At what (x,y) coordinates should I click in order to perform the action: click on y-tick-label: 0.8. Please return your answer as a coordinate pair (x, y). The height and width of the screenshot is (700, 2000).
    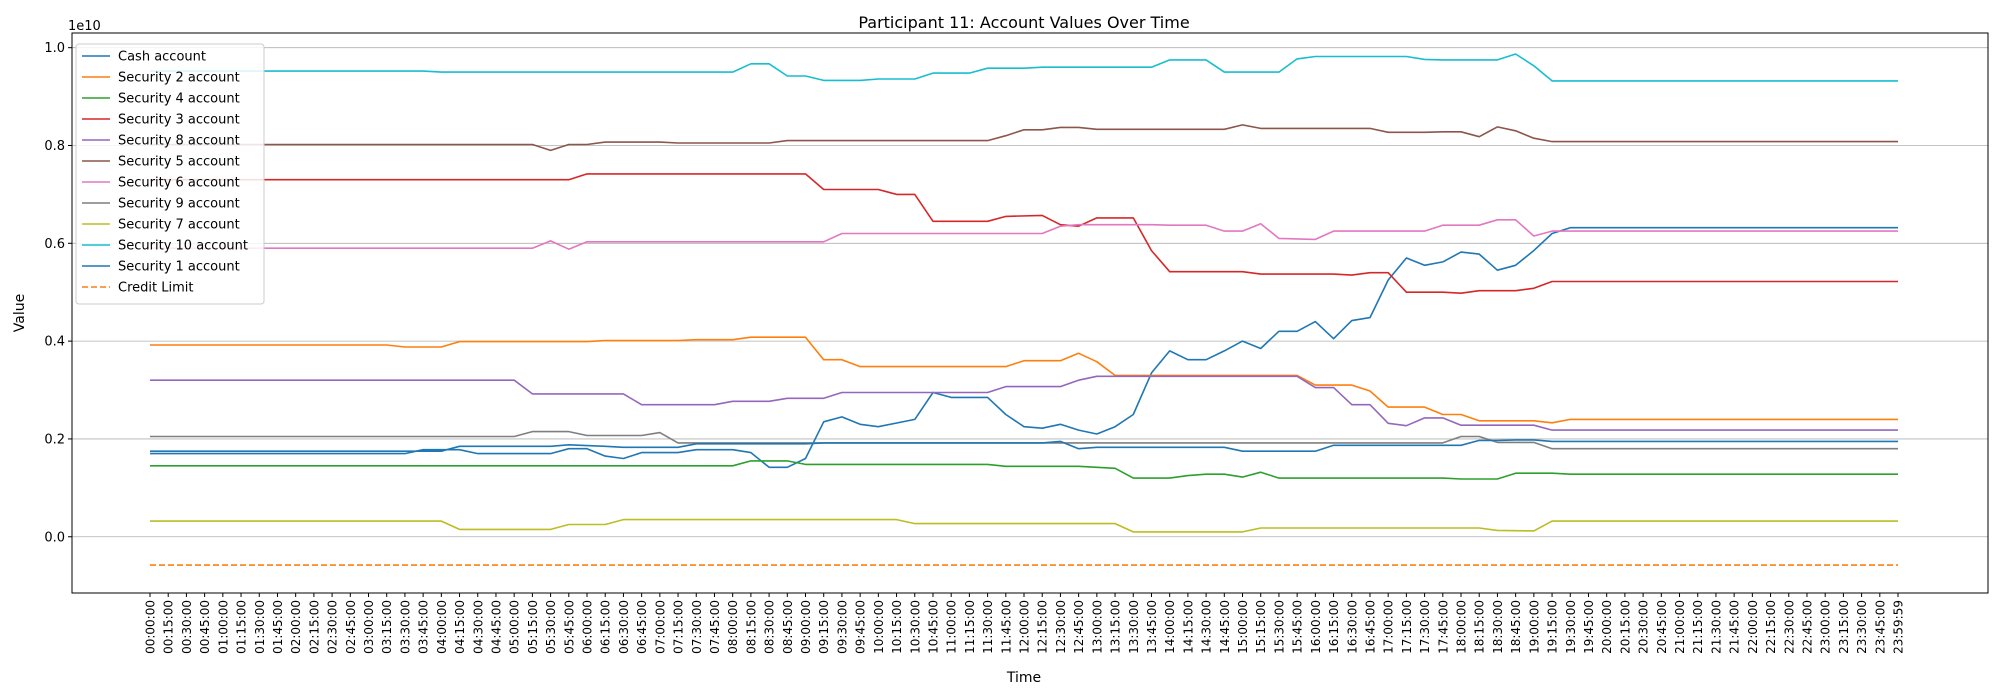
    Looking at the image, I should click on (54, 146).